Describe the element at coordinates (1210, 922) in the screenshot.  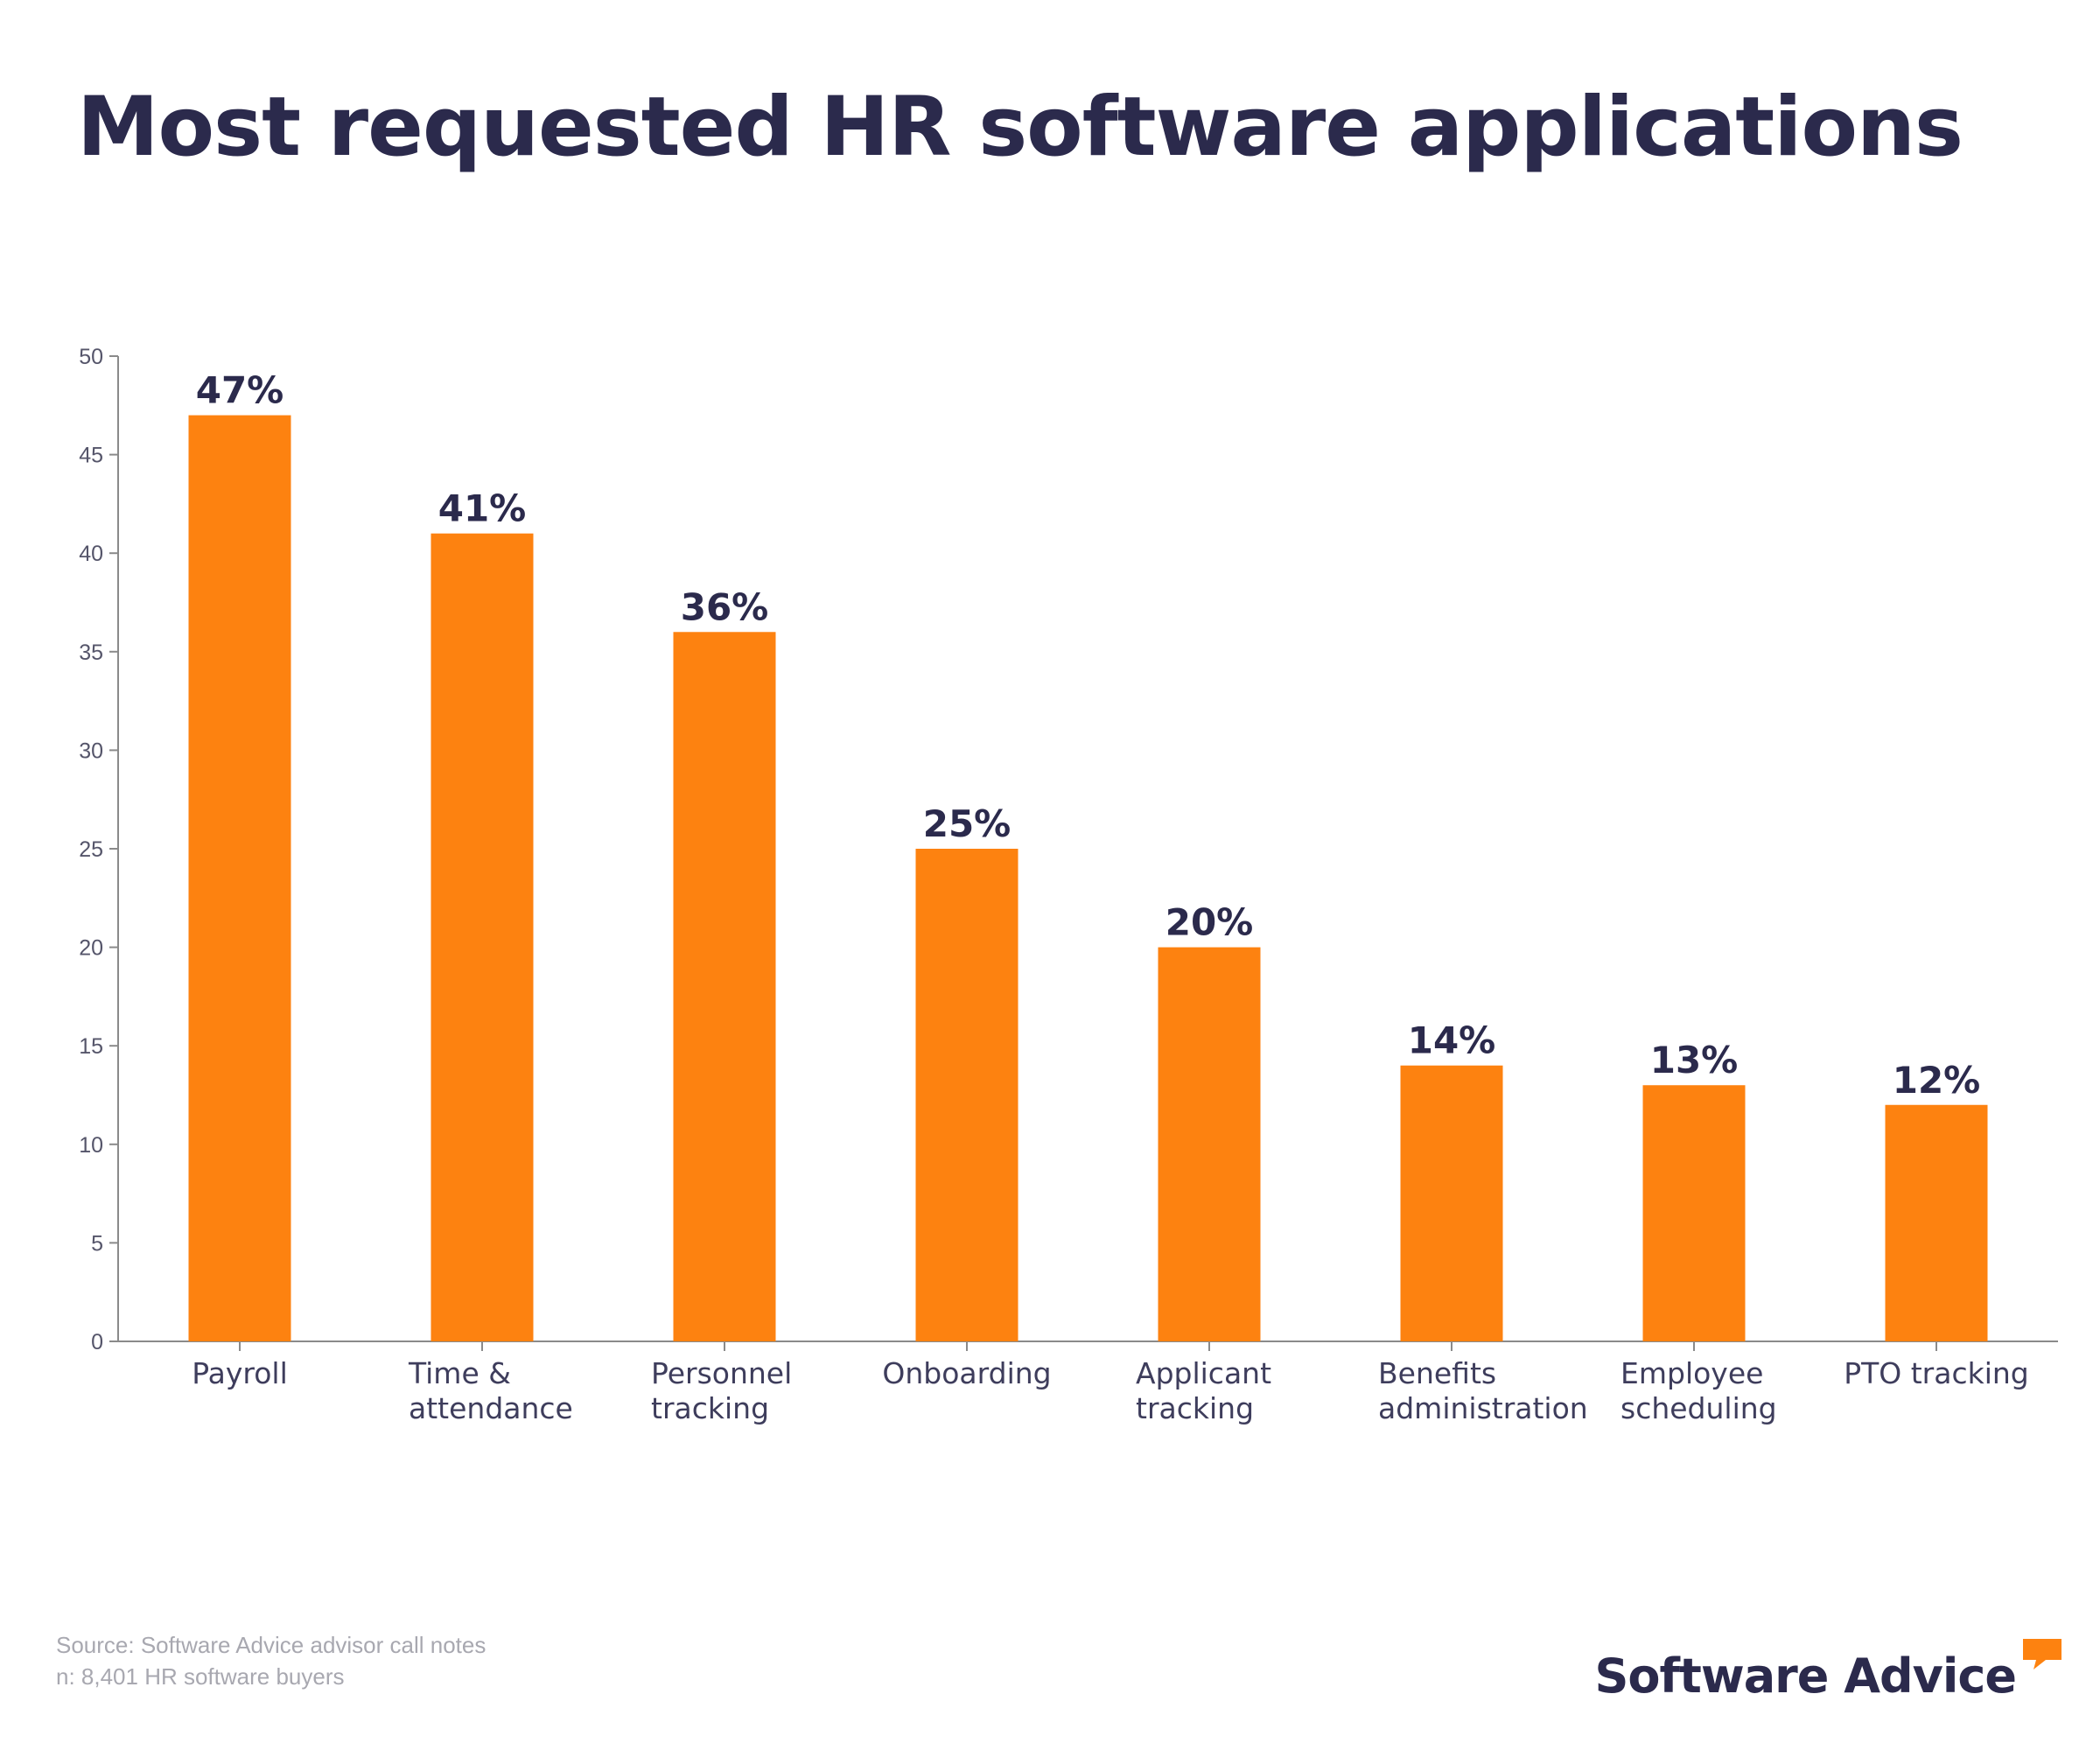
I see `data-label: 20%` at that location.